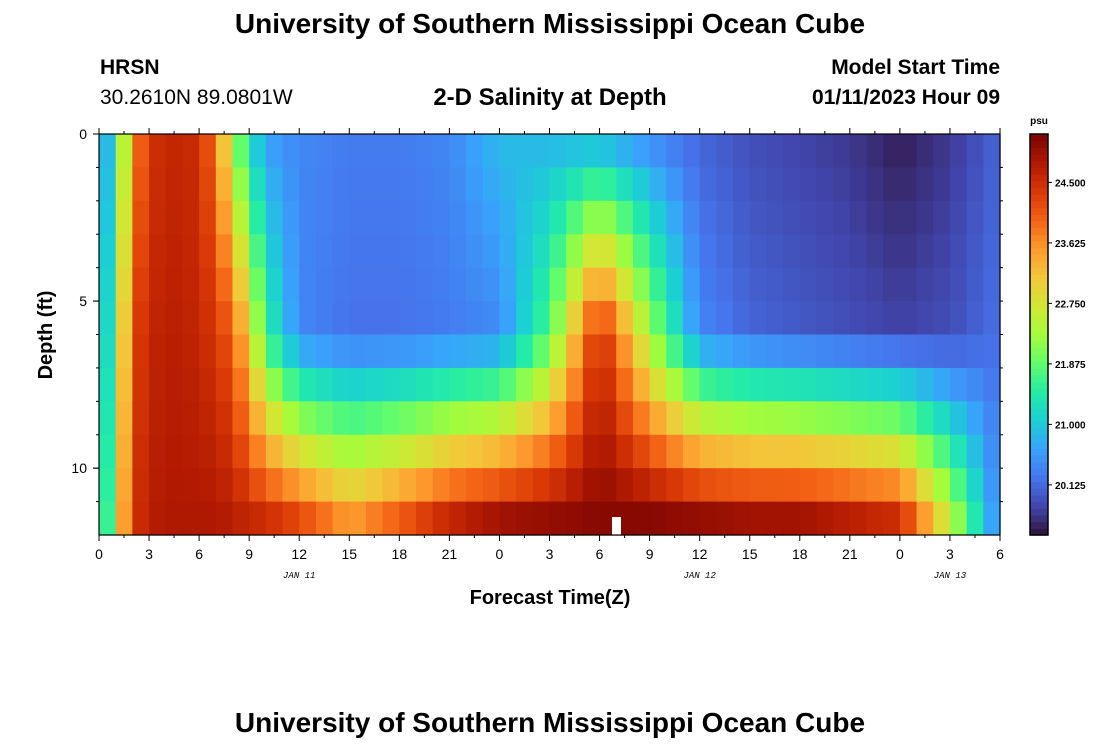 The image size is (1100, 750). What do you see at coordinates (500, 554) in the screenshot?
I see `x-tick-label: 0` at bounding box center [500, 554].